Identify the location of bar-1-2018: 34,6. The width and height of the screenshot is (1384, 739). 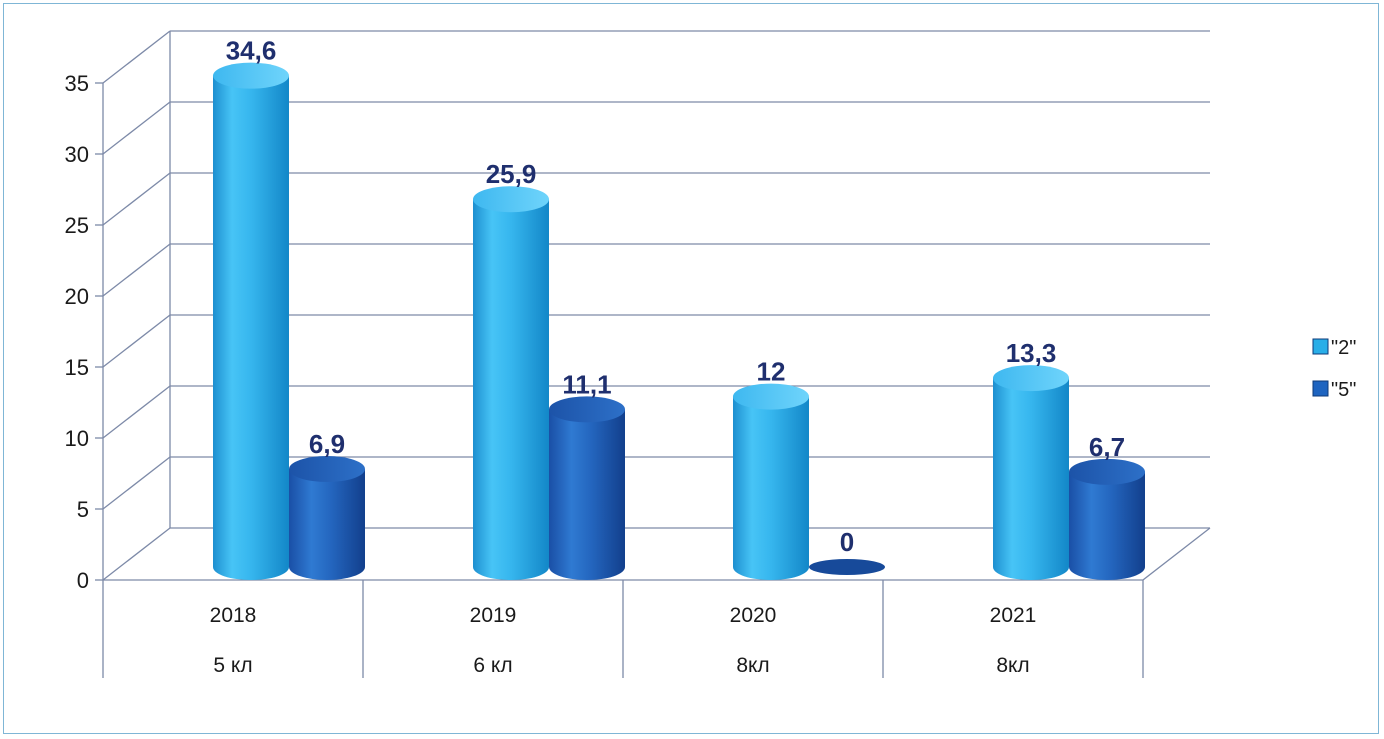
(251, 308).